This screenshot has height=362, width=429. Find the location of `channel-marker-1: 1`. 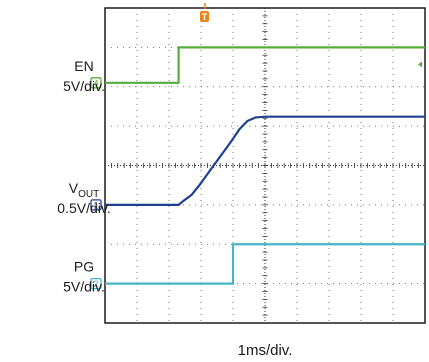

channel-marker-1: 1 is located at coordinates (96, 205).